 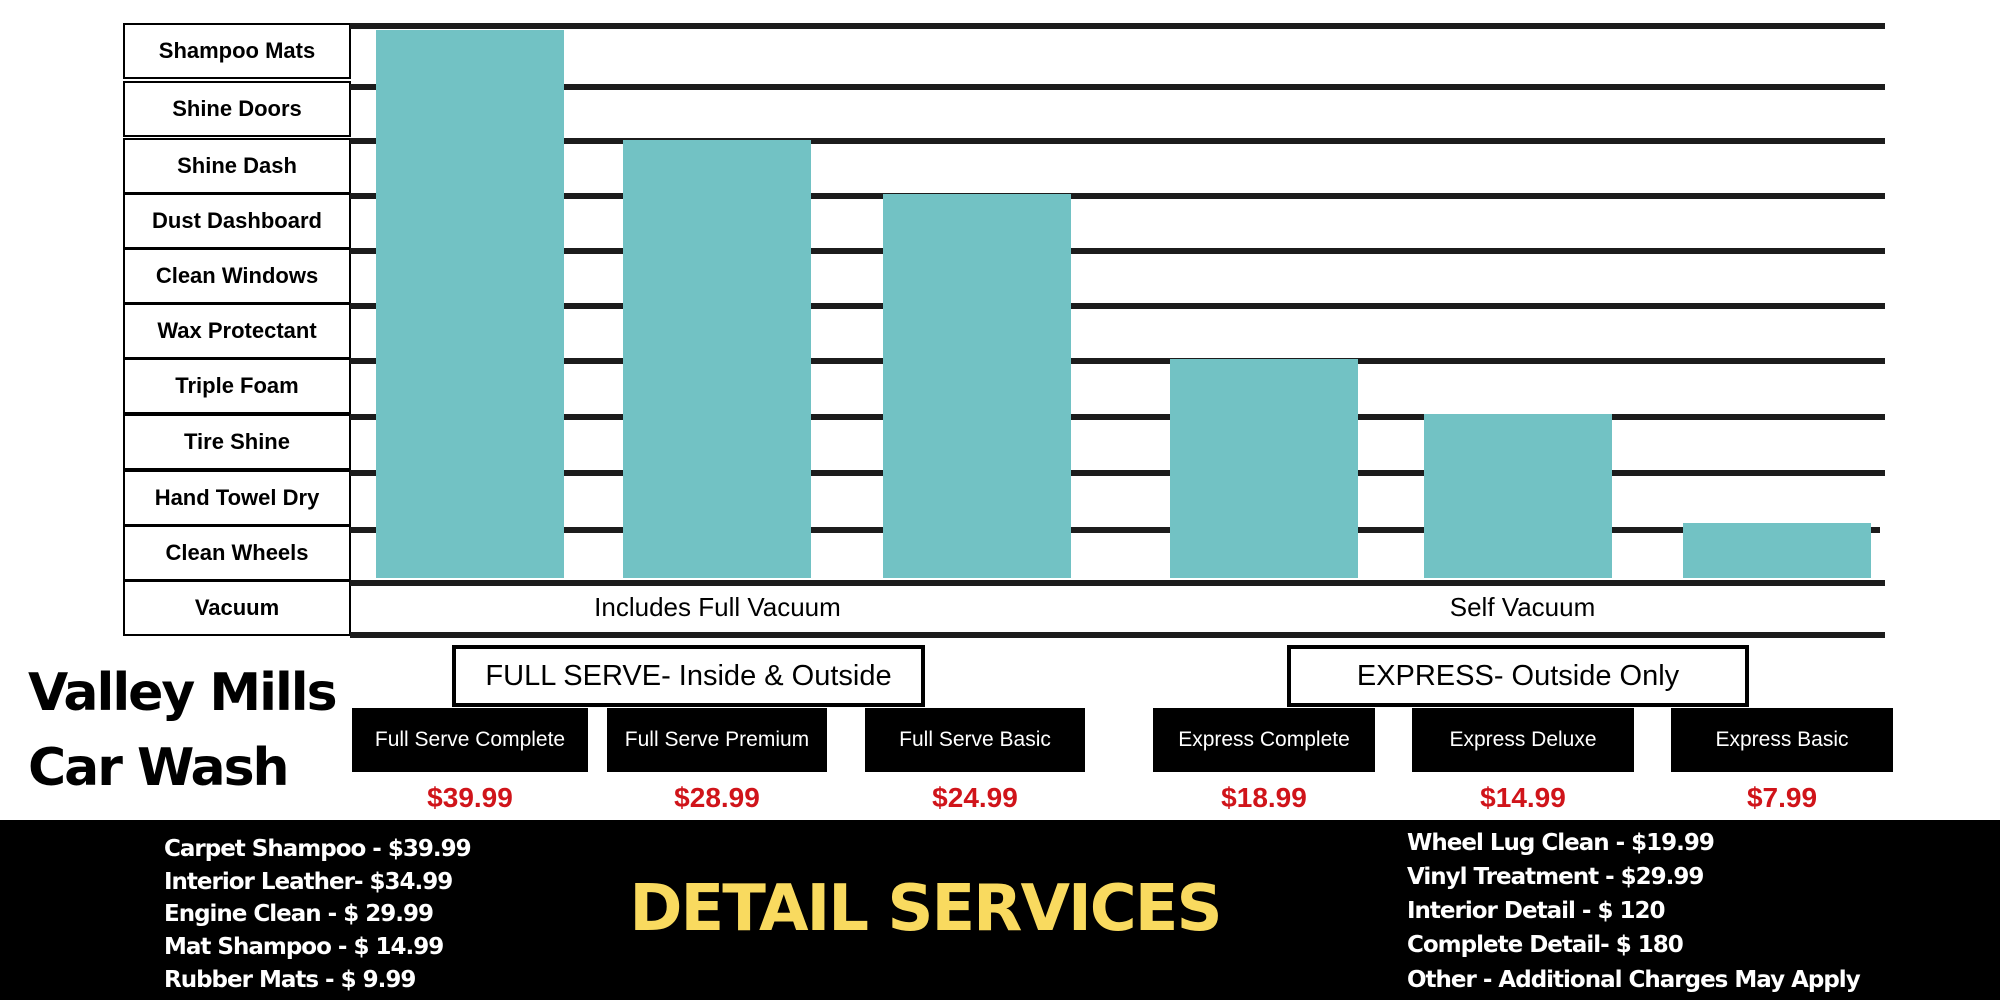 What do you see at coordinates (237, 109) in the screenshot?
I see `feature-row-label: Shine Doors` at bounding box center [237, 109].